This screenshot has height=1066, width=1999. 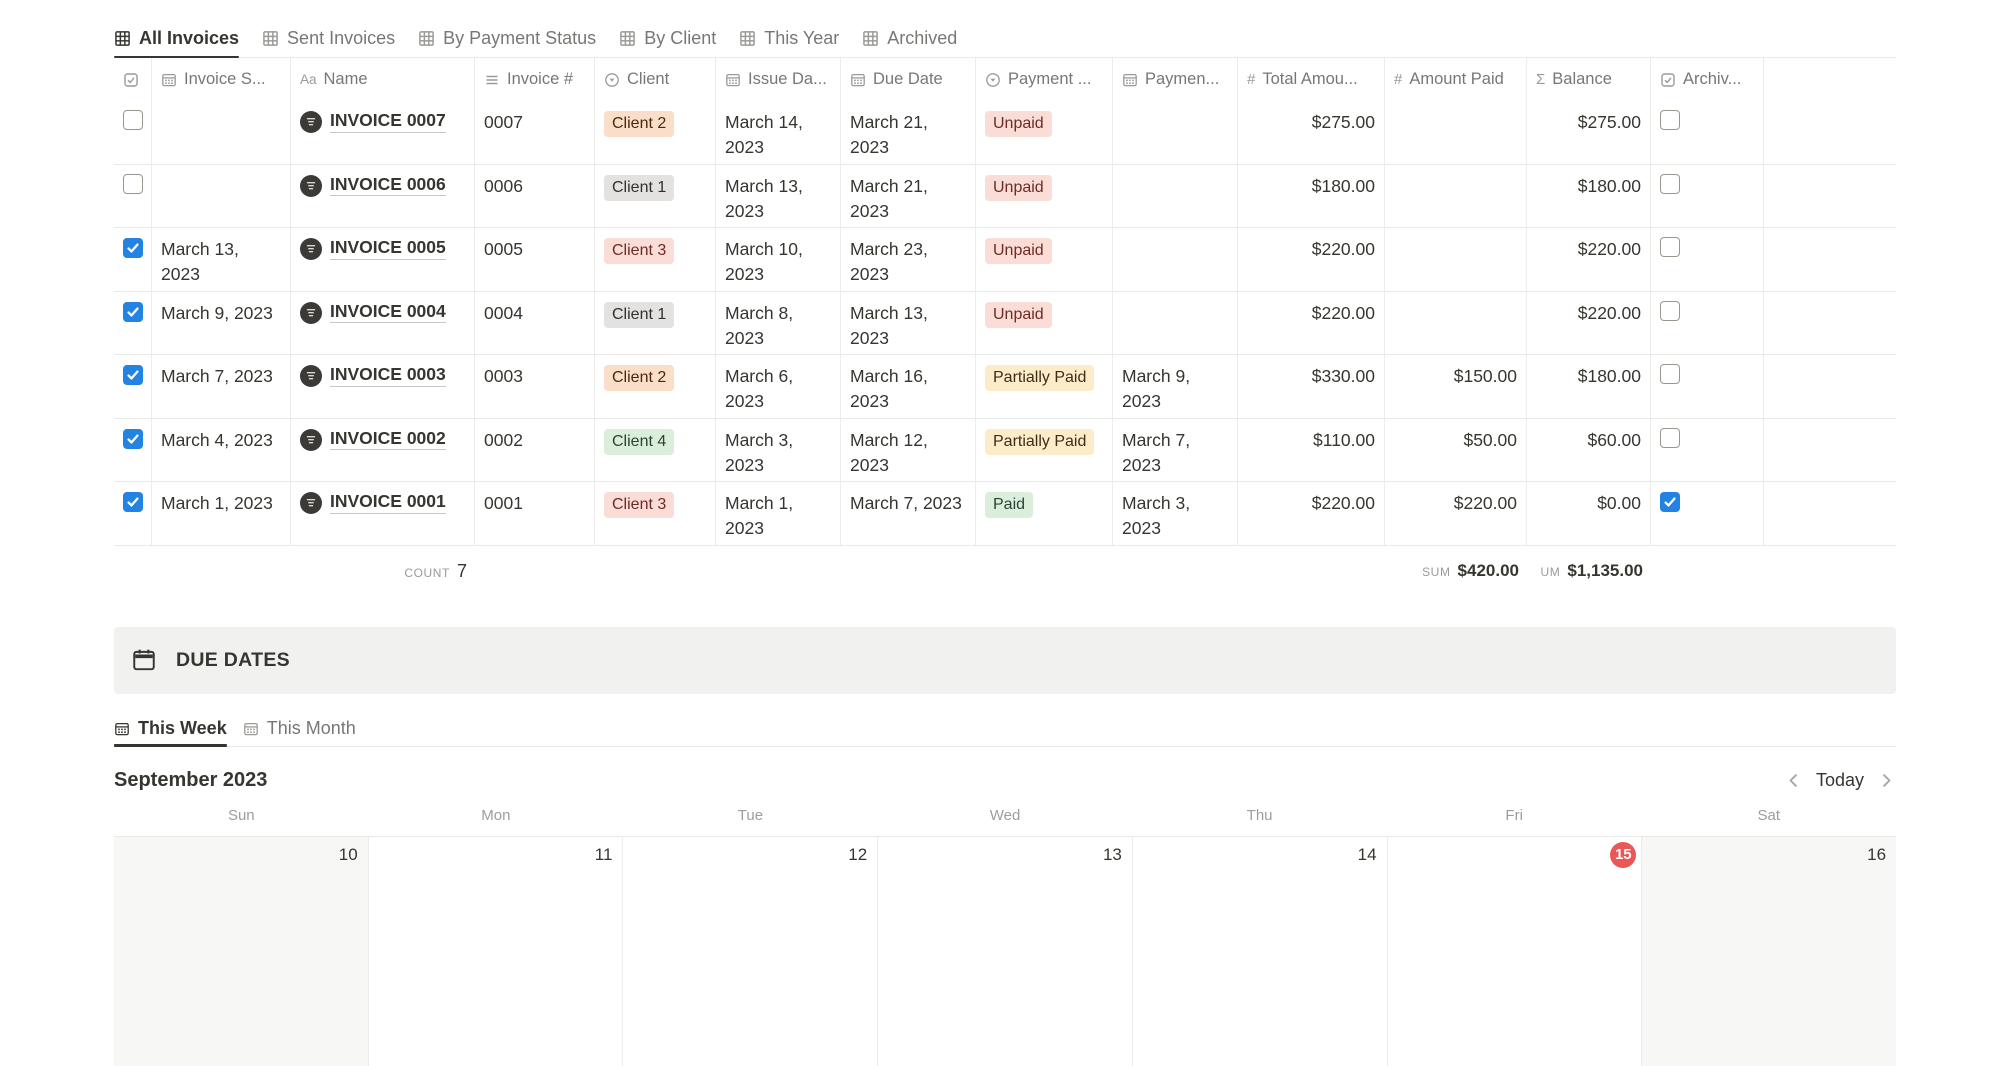 I want to click on column-header-name: Aa Name, so click(x=383, y=79).